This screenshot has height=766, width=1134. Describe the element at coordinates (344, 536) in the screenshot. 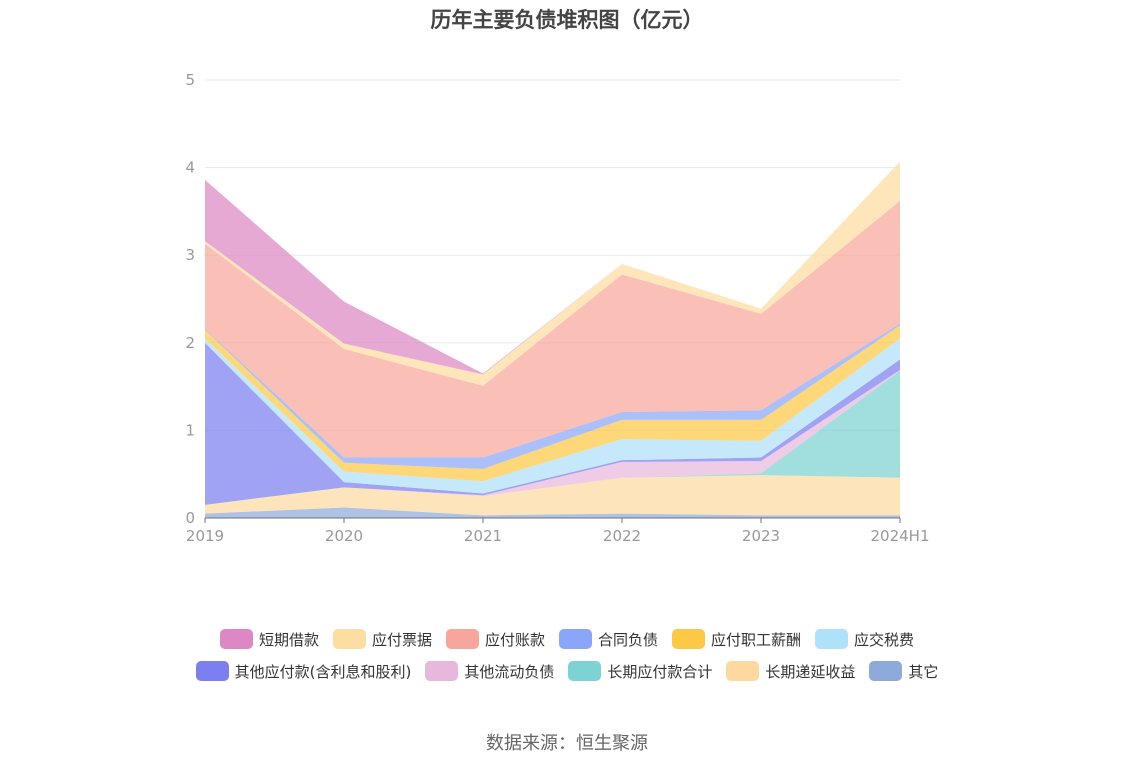

I see `x-tick-label: 2020` at that location.